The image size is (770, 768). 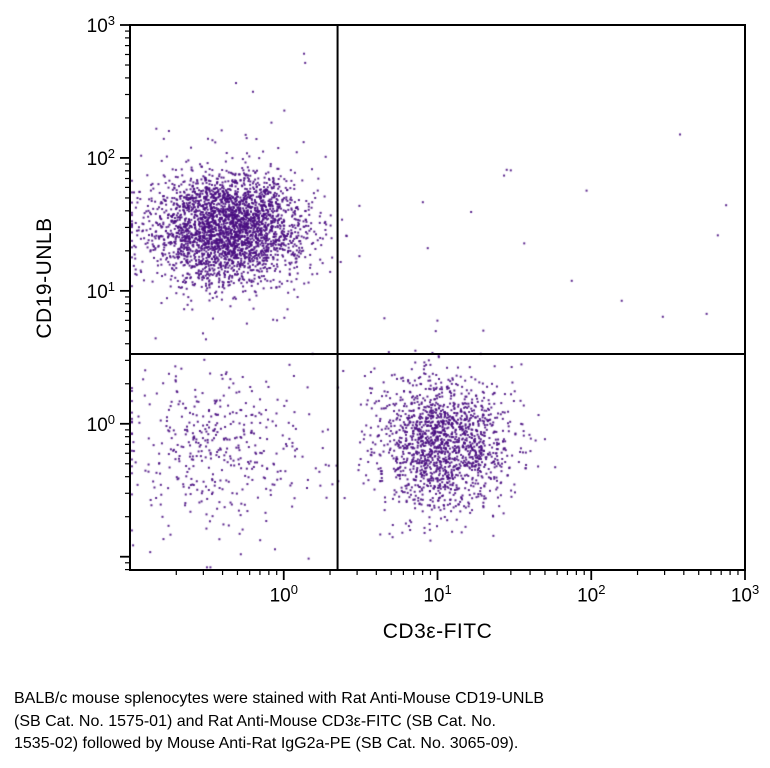 What do you see at coordinates (100, 158) in the screenshot?
I see `y-tick-label: 10²` at bounding box center [100, 158].